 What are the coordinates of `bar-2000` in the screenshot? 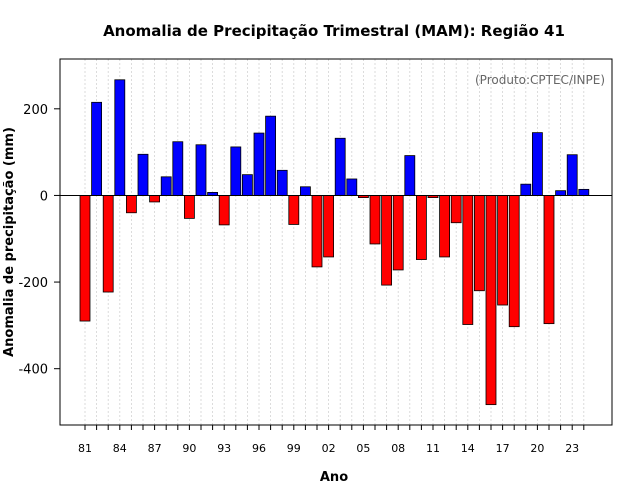 It's located at (305, 191).